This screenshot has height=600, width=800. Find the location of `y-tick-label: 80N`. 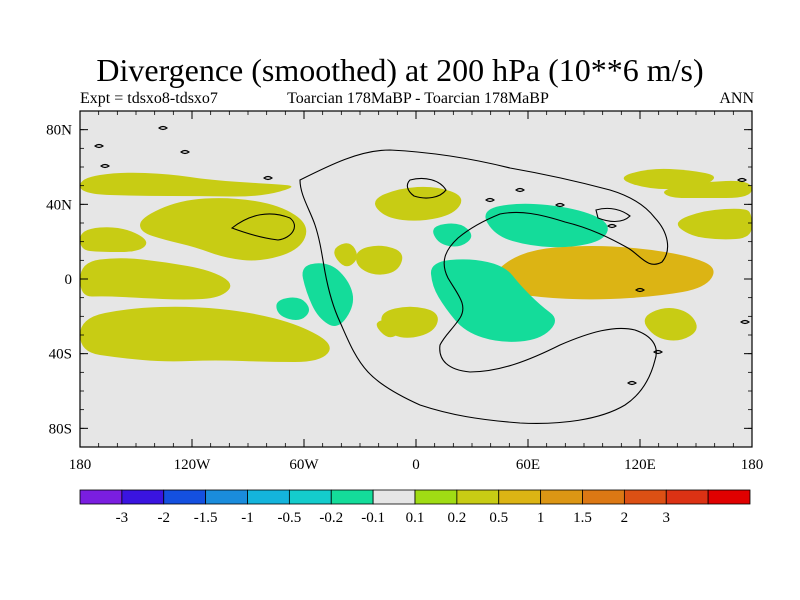

y-tick-label: 80N is located at coordinates (59, 131).